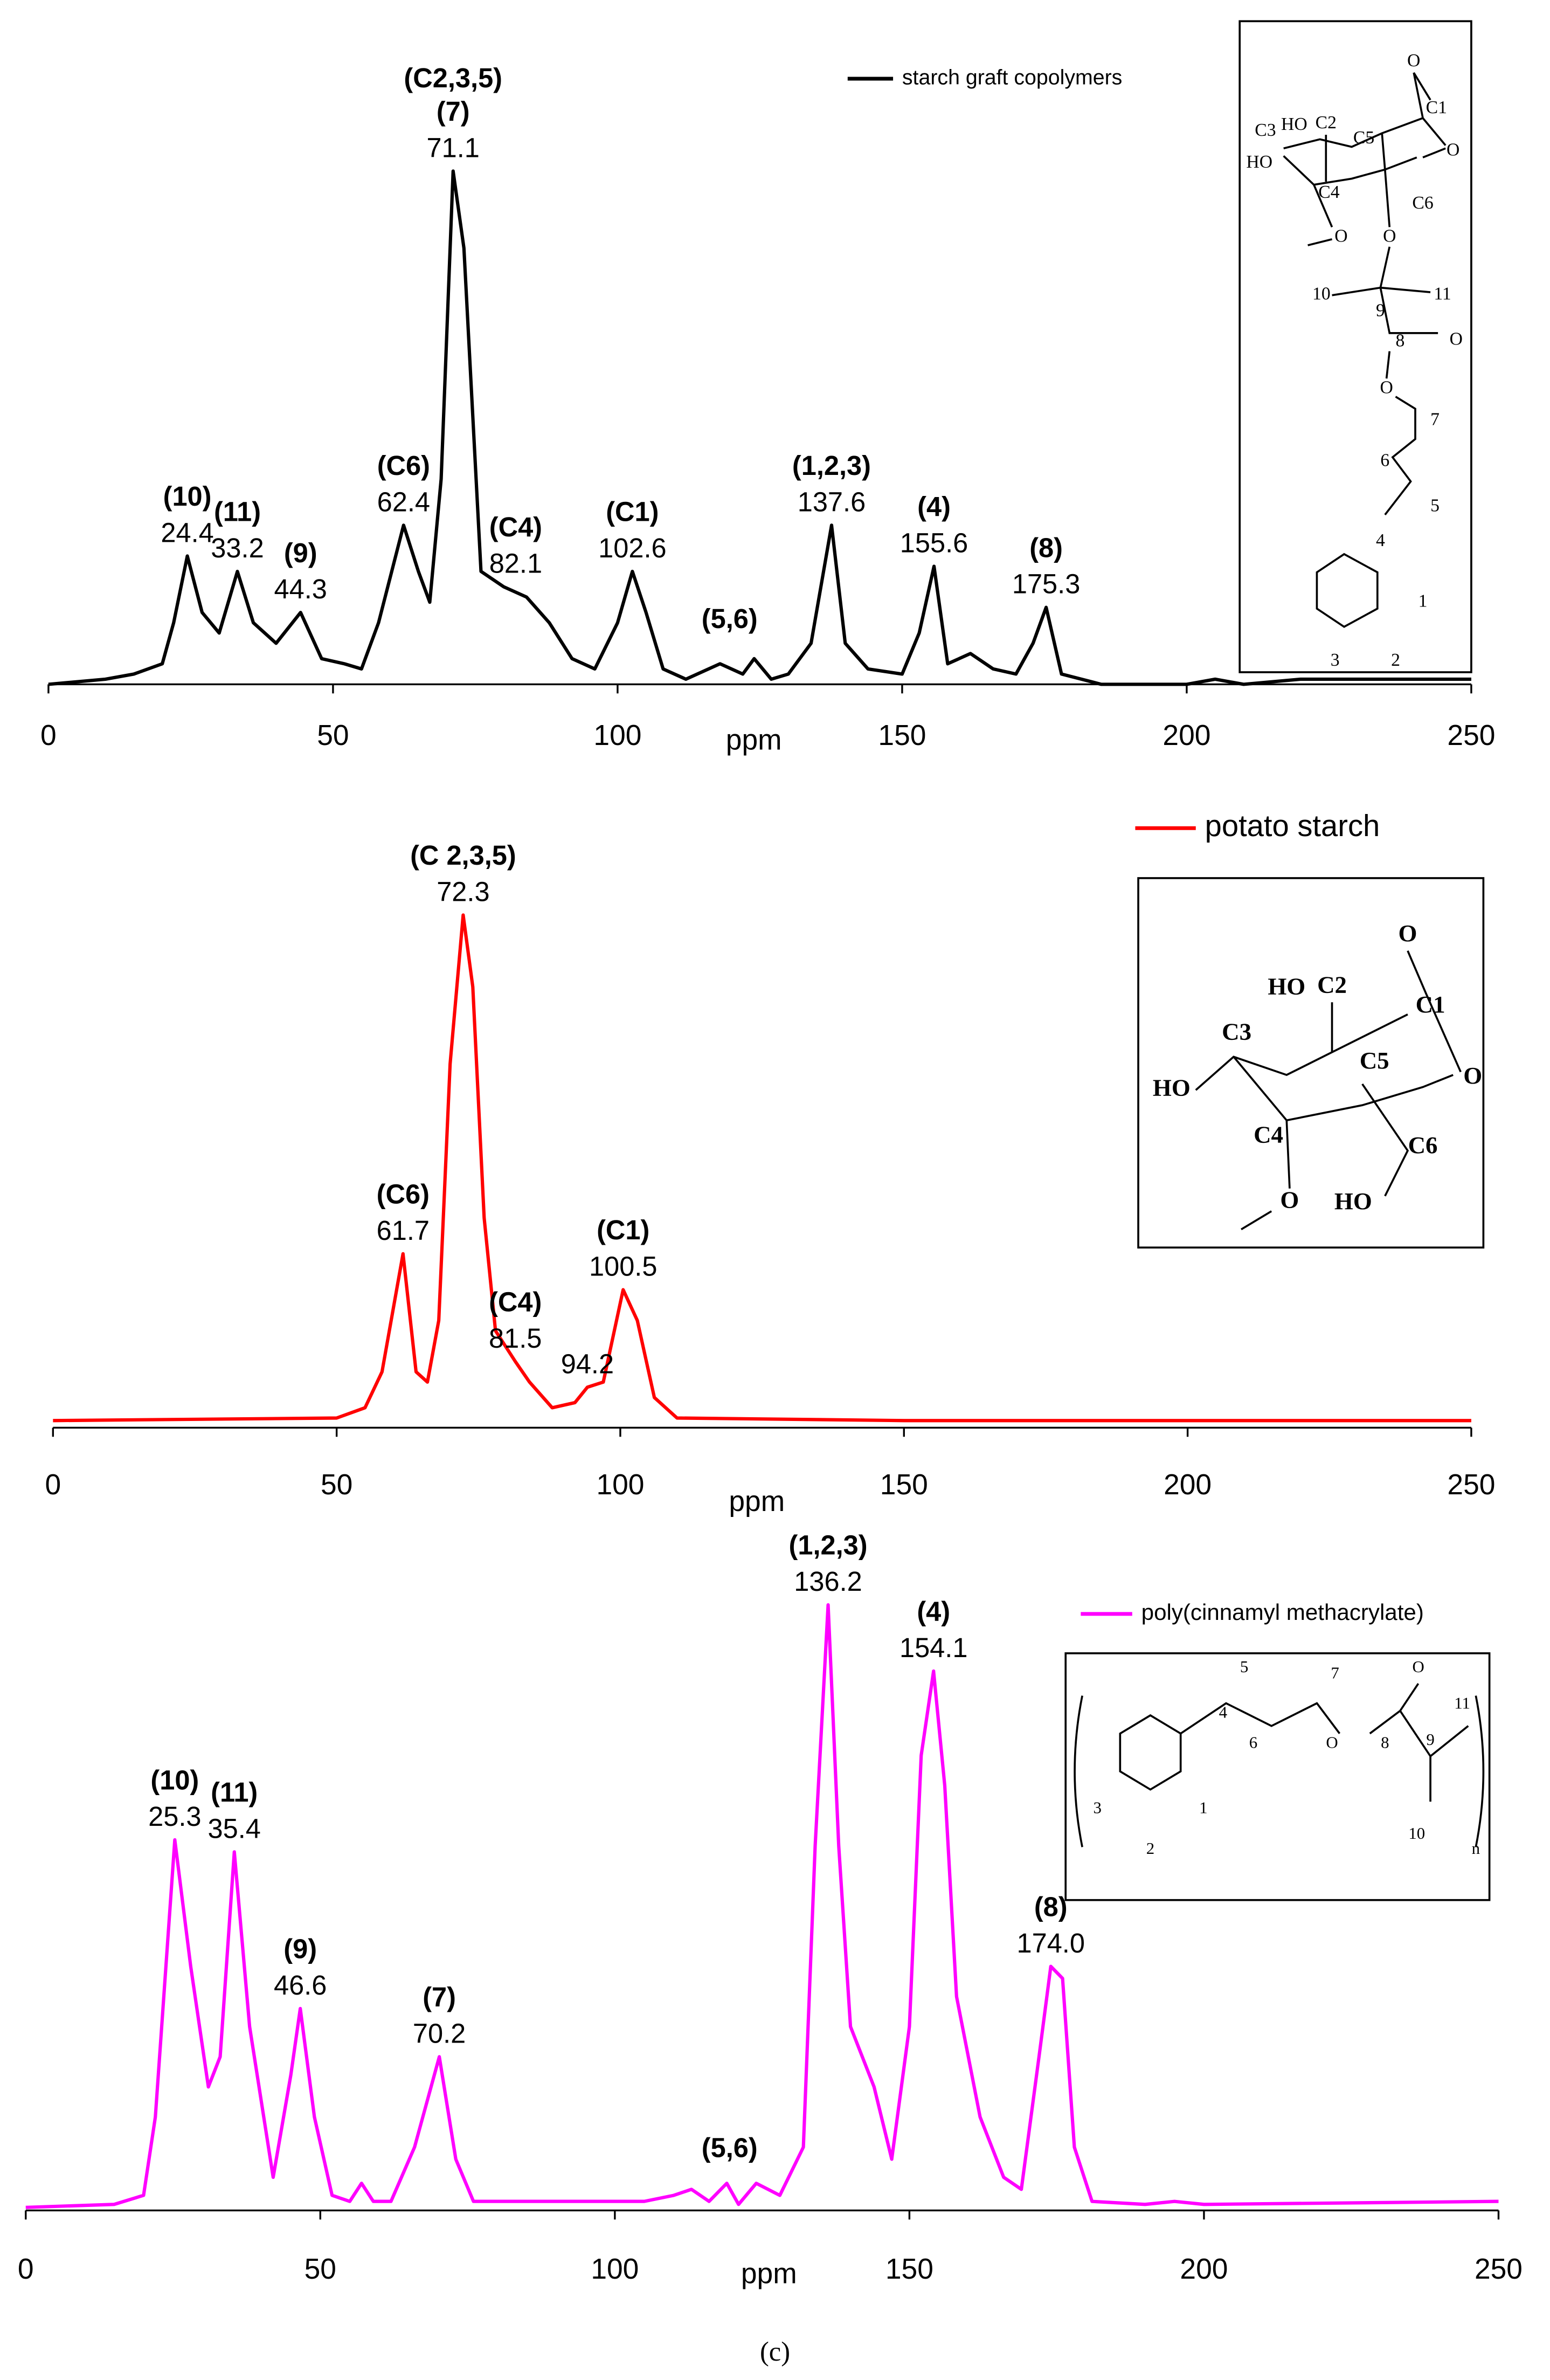 The width and height of the screenshot is (1550, 2380). What do you see at coordinates (1326, 123) in the screenshot?
I see `structure-label: C2` at bounding box center [1326, 123].